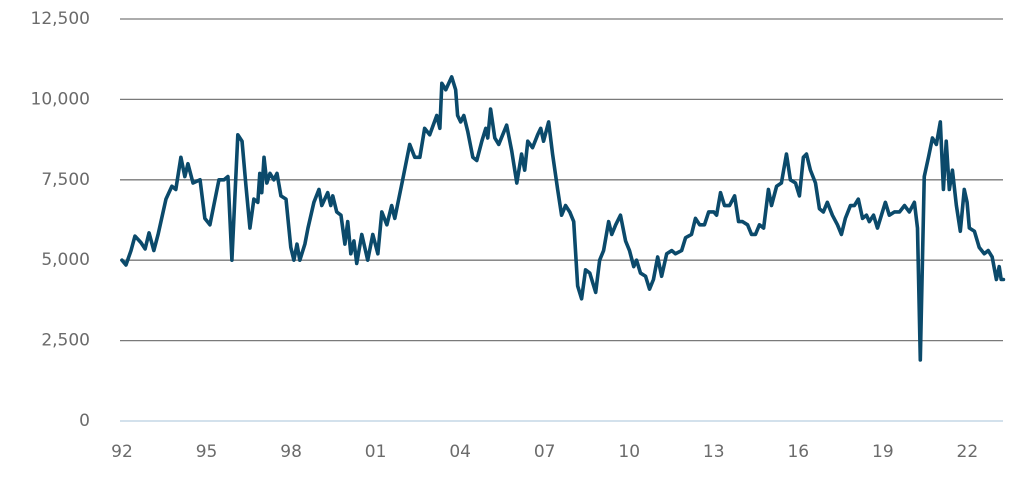  I want to click on x-tick-label: 10, so click(629, 452).